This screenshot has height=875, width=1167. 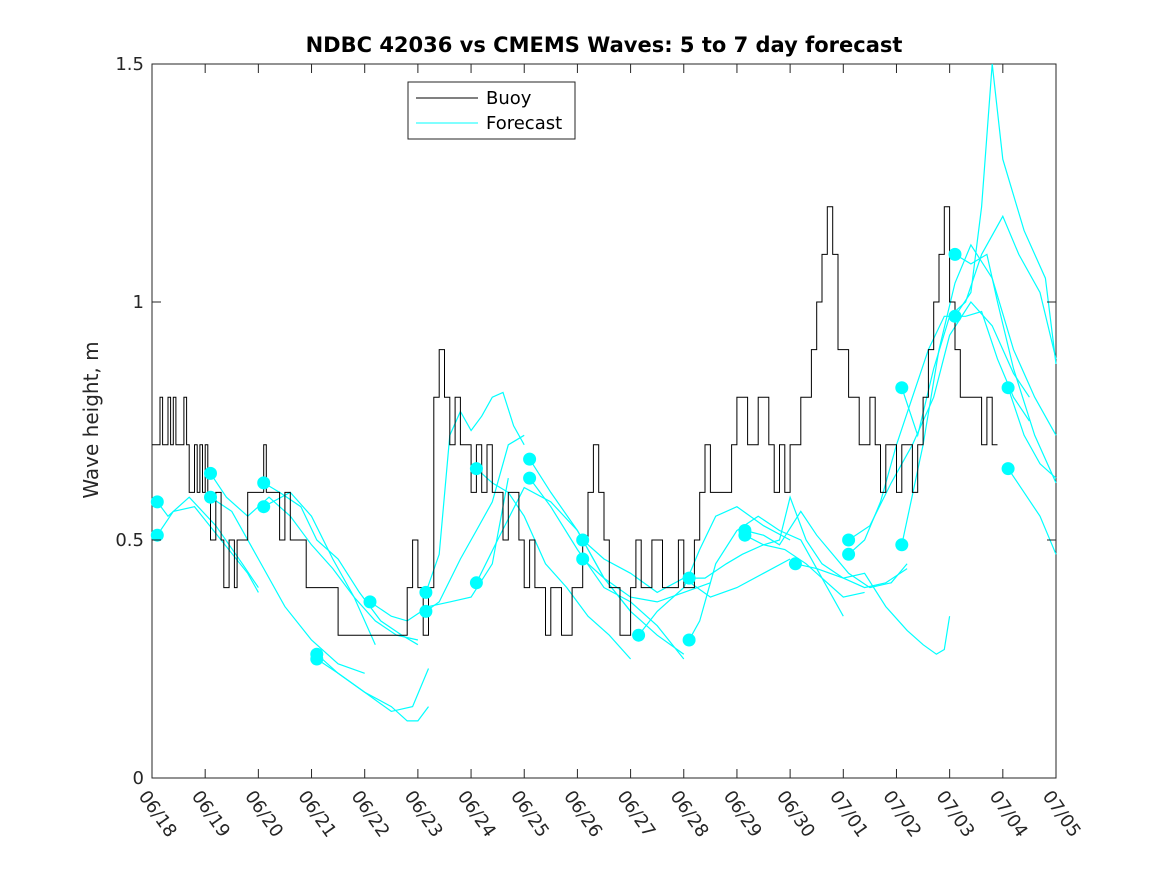 I want to click on y-tick-label: 1, so click(x=138, y=302).